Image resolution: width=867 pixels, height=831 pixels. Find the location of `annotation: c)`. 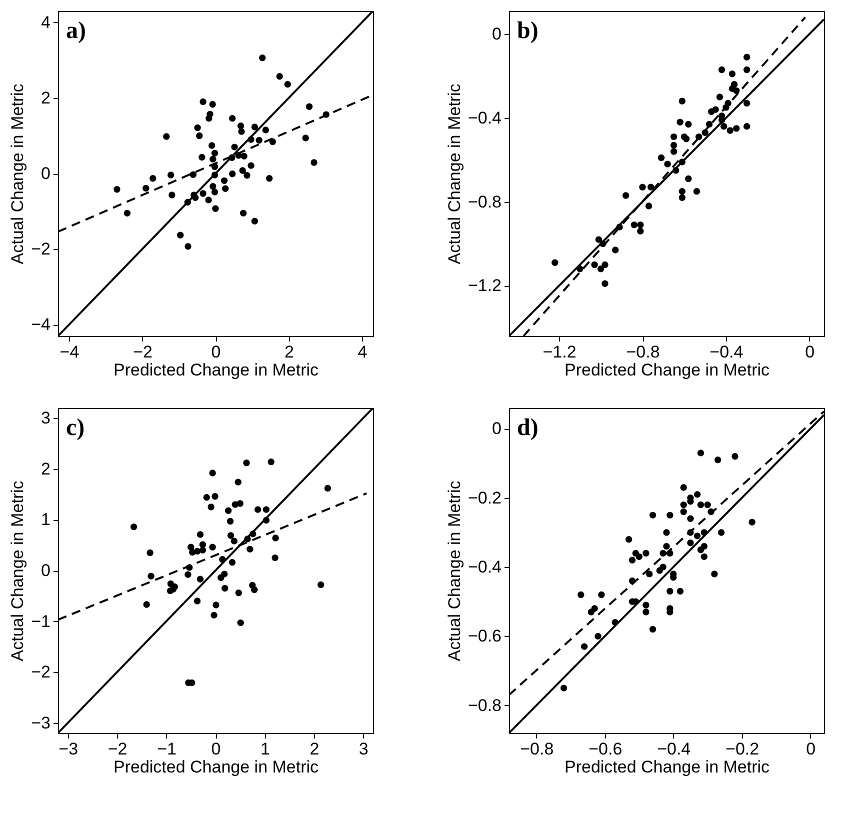

annotation: c) is located at coordinates (75, 428).